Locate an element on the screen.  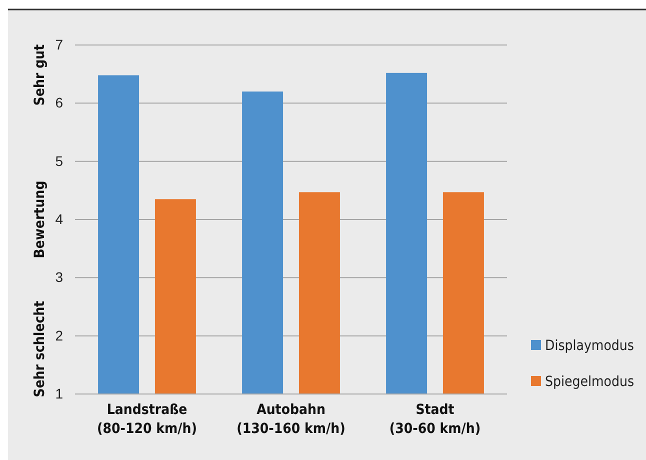
y-axis-title: Bewertung is located at coordinates (40, 219).